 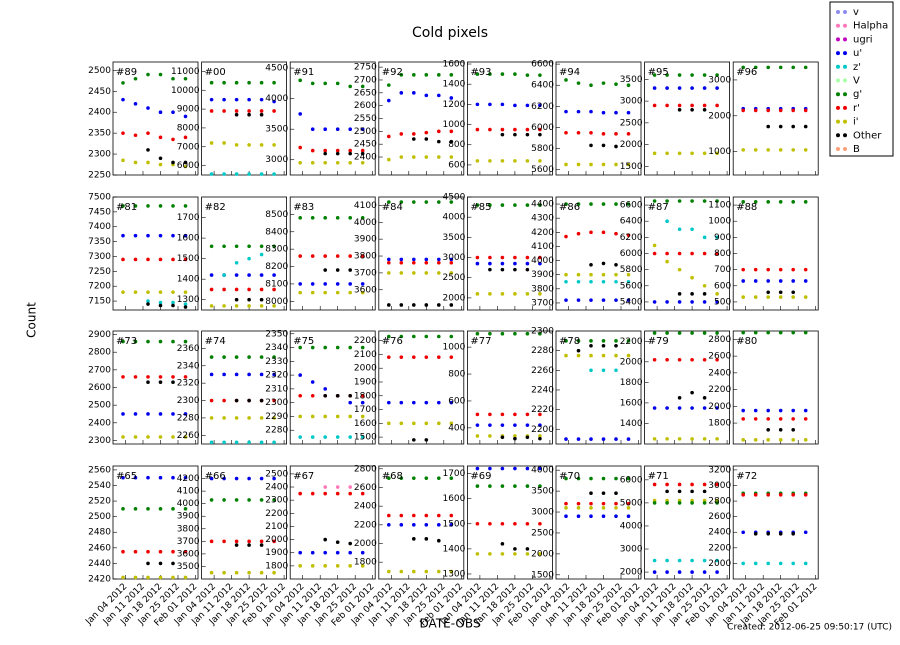 I want to click on y-tick-label: 2480, so click(x=99, y=533).